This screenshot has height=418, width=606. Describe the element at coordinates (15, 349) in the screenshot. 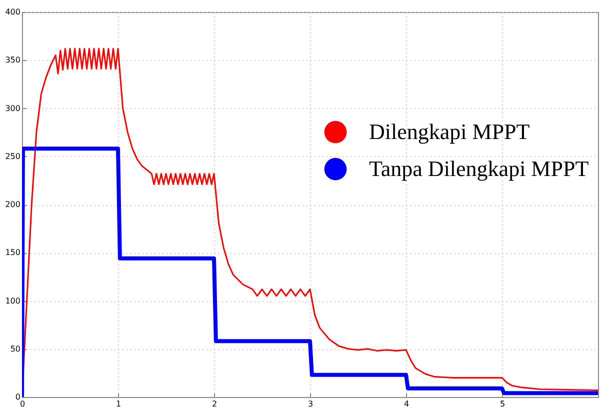

I see `y-tick-label: 50` at that location.